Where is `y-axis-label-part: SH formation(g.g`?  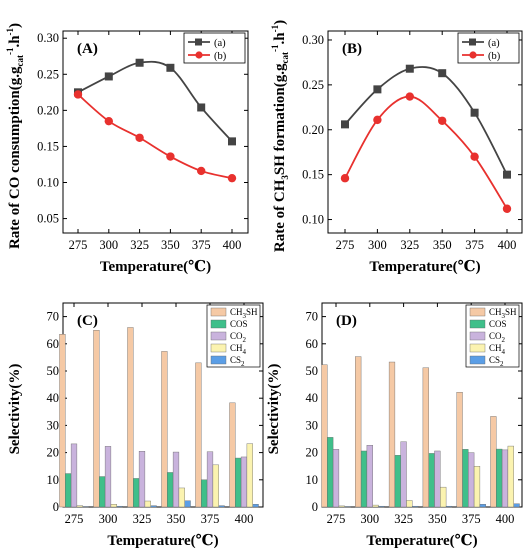 y-axis-label-part: SH formation(g.g is located at coordinates (280, 119).